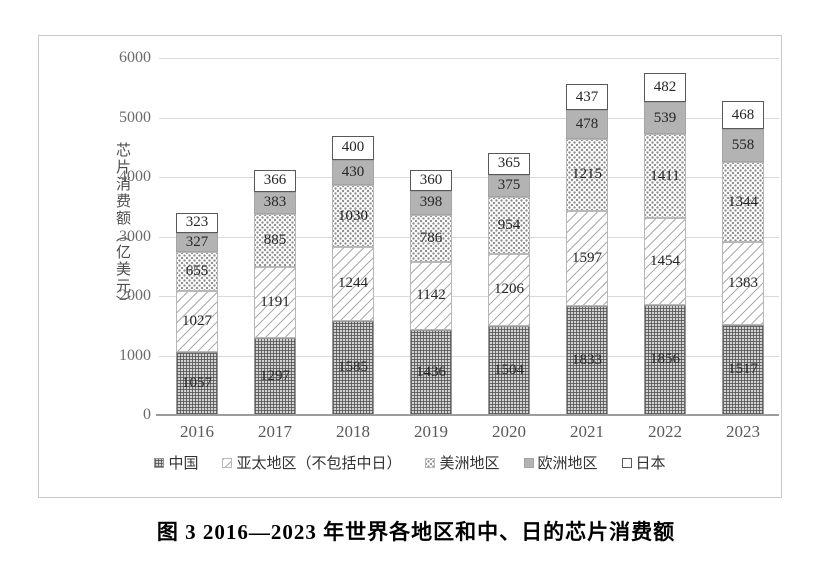  What do you see at coordinates (311, 462) in the screenshot?
I see `legend-item: 亚太地区（不包括中日）` at bounding box center [311, 462].